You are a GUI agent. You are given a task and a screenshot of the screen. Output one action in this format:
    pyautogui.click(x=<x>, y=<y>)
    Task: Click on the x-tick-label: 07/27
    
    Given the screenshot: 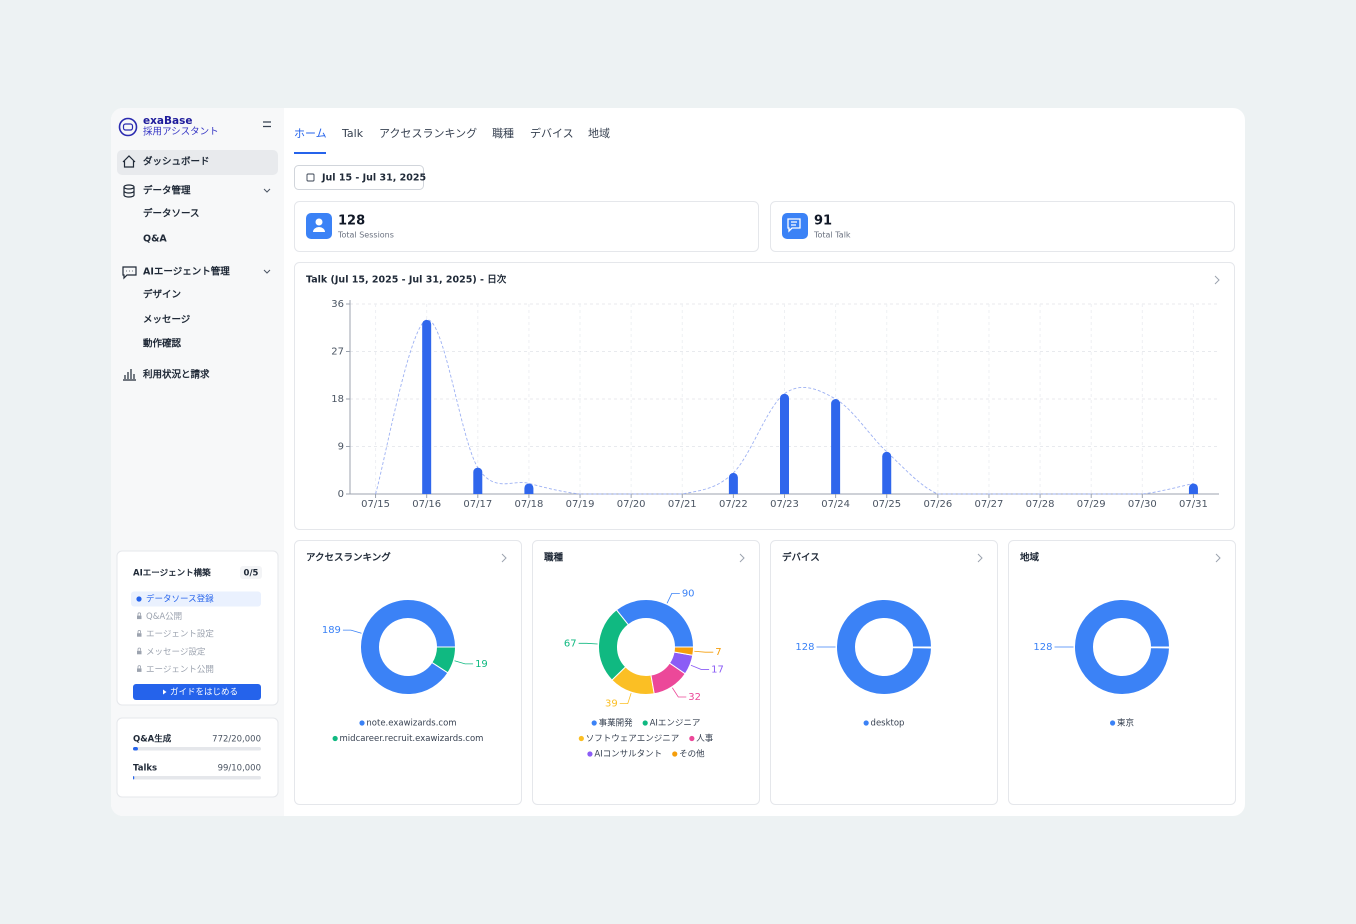 What is the action you would take?
    pyautogui.click(x=989, y=504)
    